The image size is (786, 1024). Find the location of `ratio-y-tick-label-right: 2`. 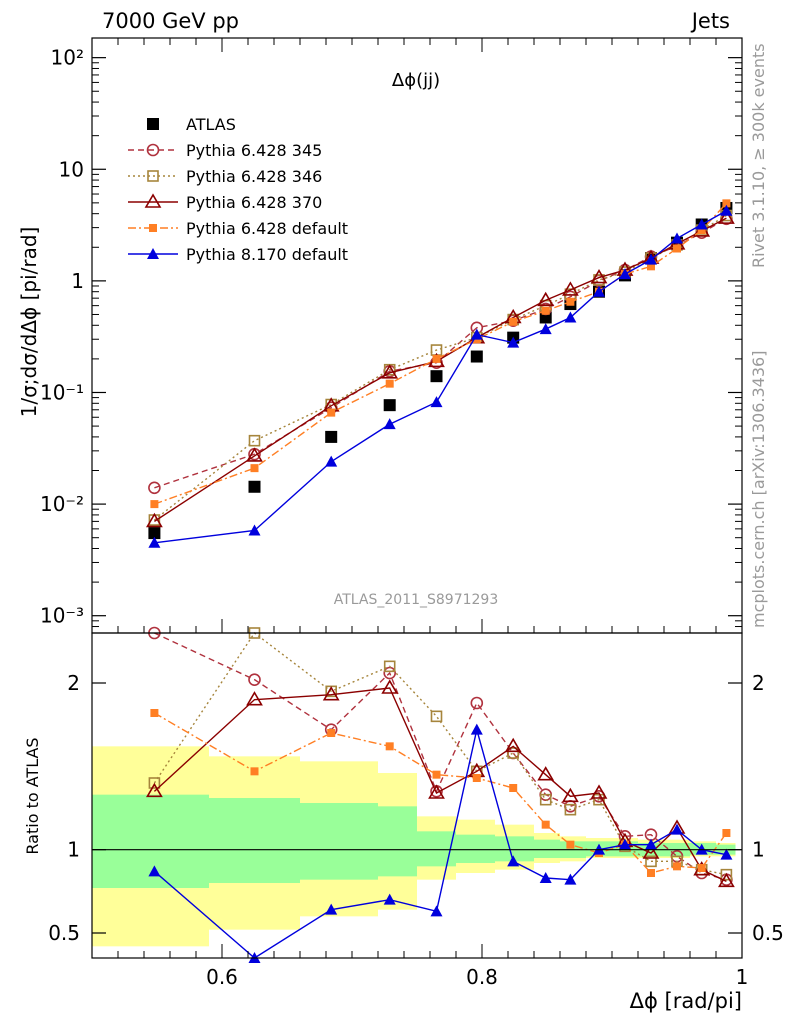

ratio-y-tick-label-right: 2 is located at coordinates (758, 683).